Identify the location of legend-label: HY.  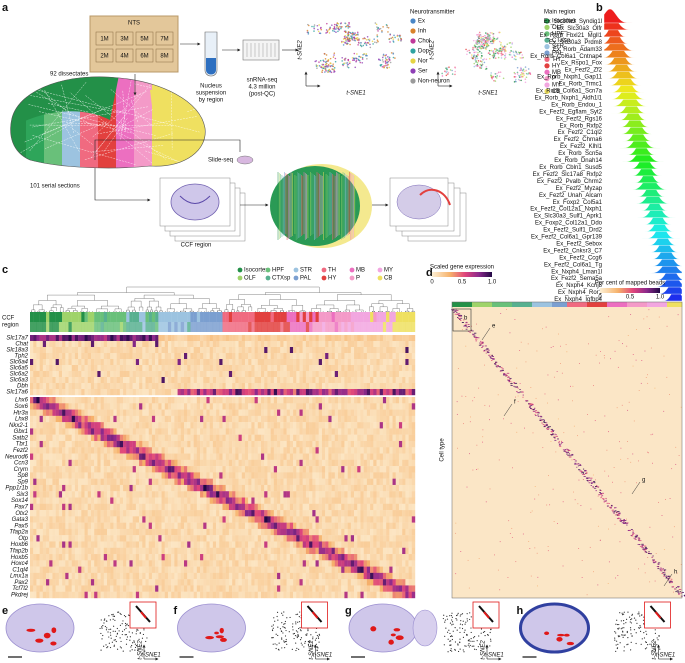
(556, 66).